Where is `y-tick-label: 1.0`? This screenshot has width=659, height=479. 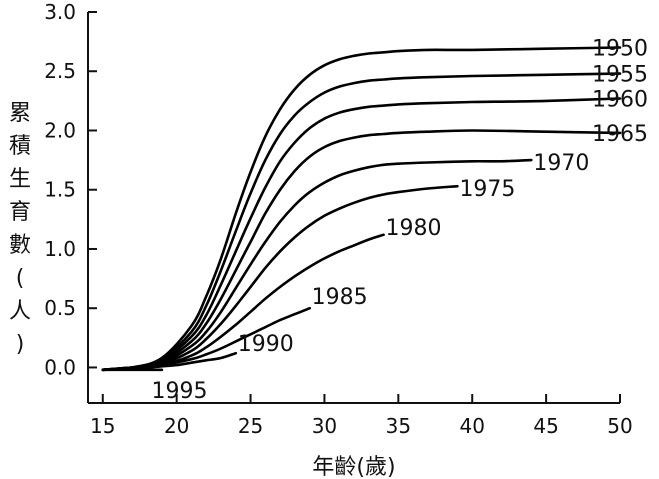
y-tick-label: 1.0 is located at coordinates (60, 249).